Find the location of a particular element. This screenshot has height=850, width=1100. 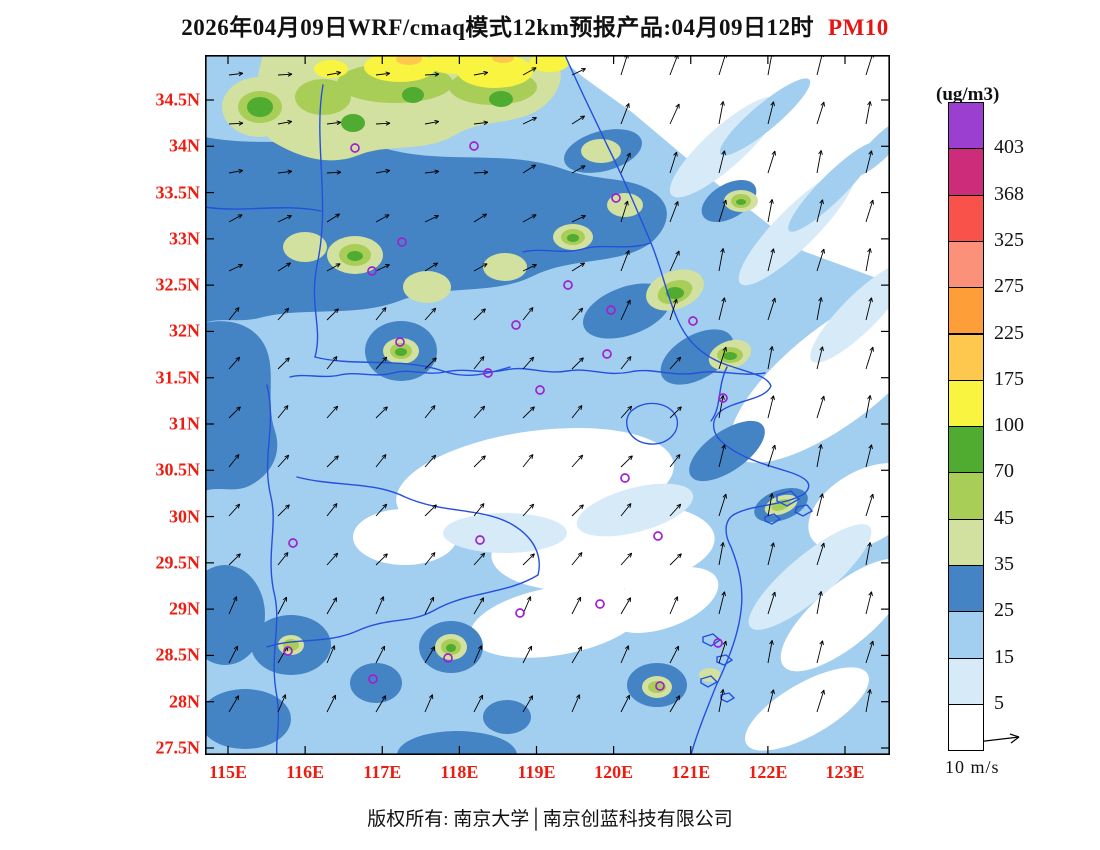

lat-label: 31N is located at coordinates (184, 423).